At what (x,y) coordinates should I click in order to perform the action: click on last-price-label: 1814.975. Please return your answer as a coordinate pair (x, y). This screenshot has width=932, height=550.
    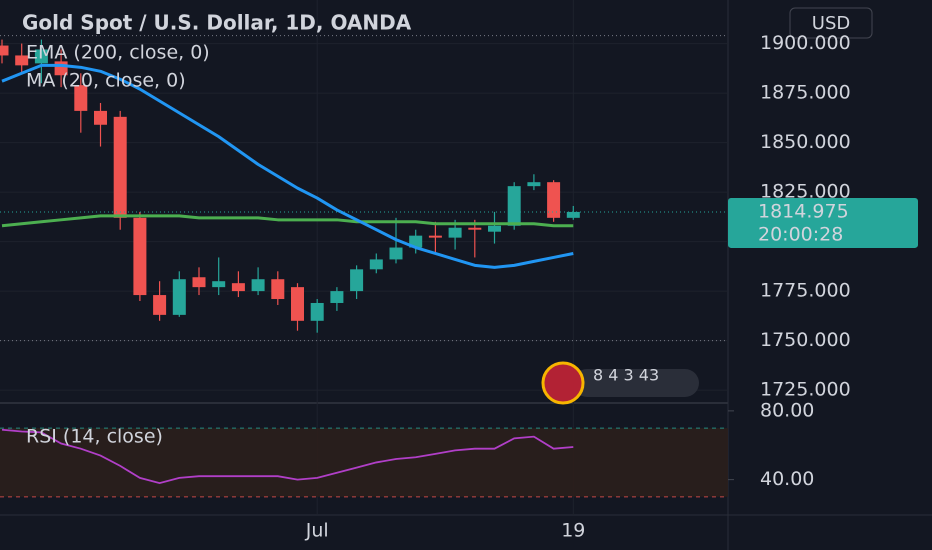
    Looking at the image, I should click on (803, 211).